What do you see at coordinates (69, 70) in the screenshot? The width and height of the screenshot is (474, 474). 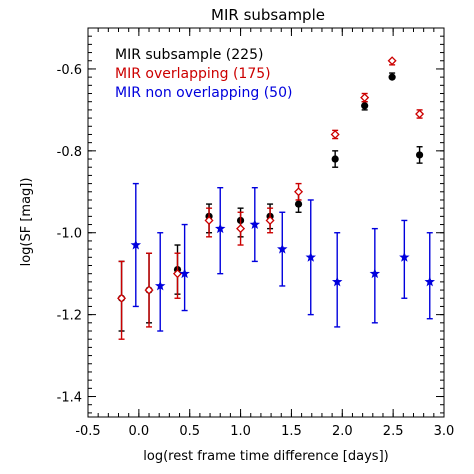 I see `y-tick-label: -0.6` at bounding box center [69, 70].